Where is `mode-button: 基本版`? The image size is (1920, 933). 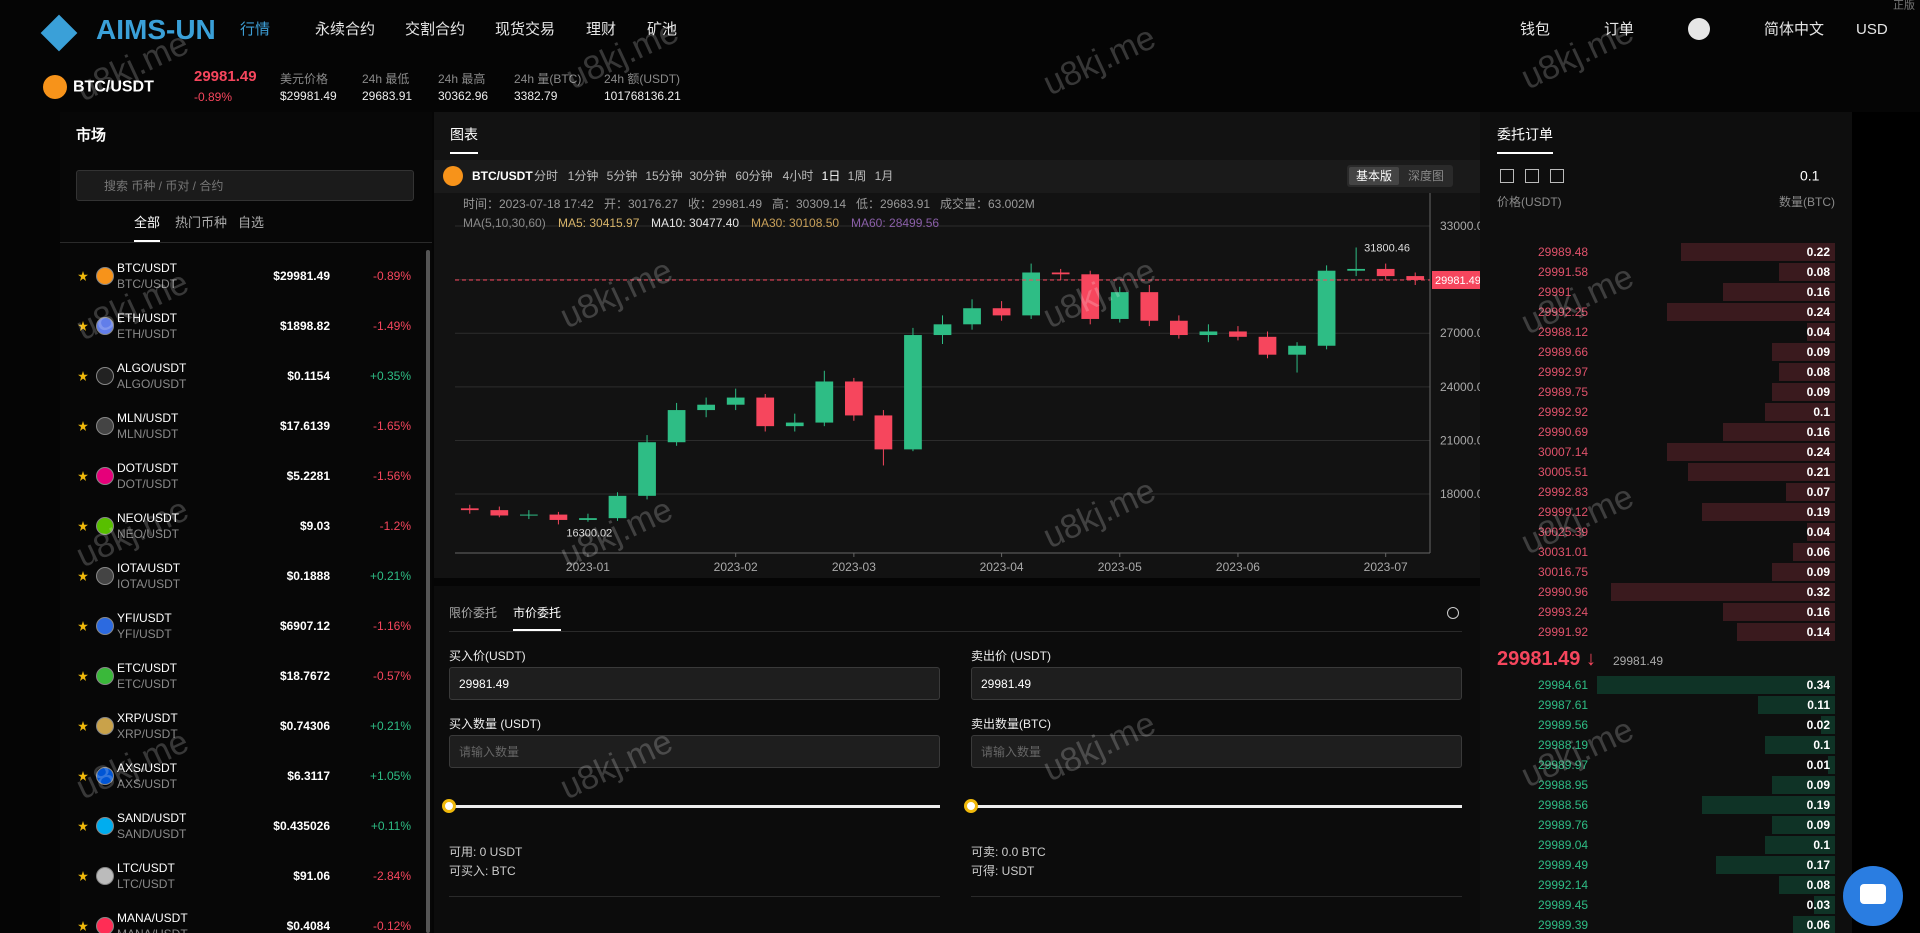 mode-button: 基本版 is located at coordinates (1374, 175).